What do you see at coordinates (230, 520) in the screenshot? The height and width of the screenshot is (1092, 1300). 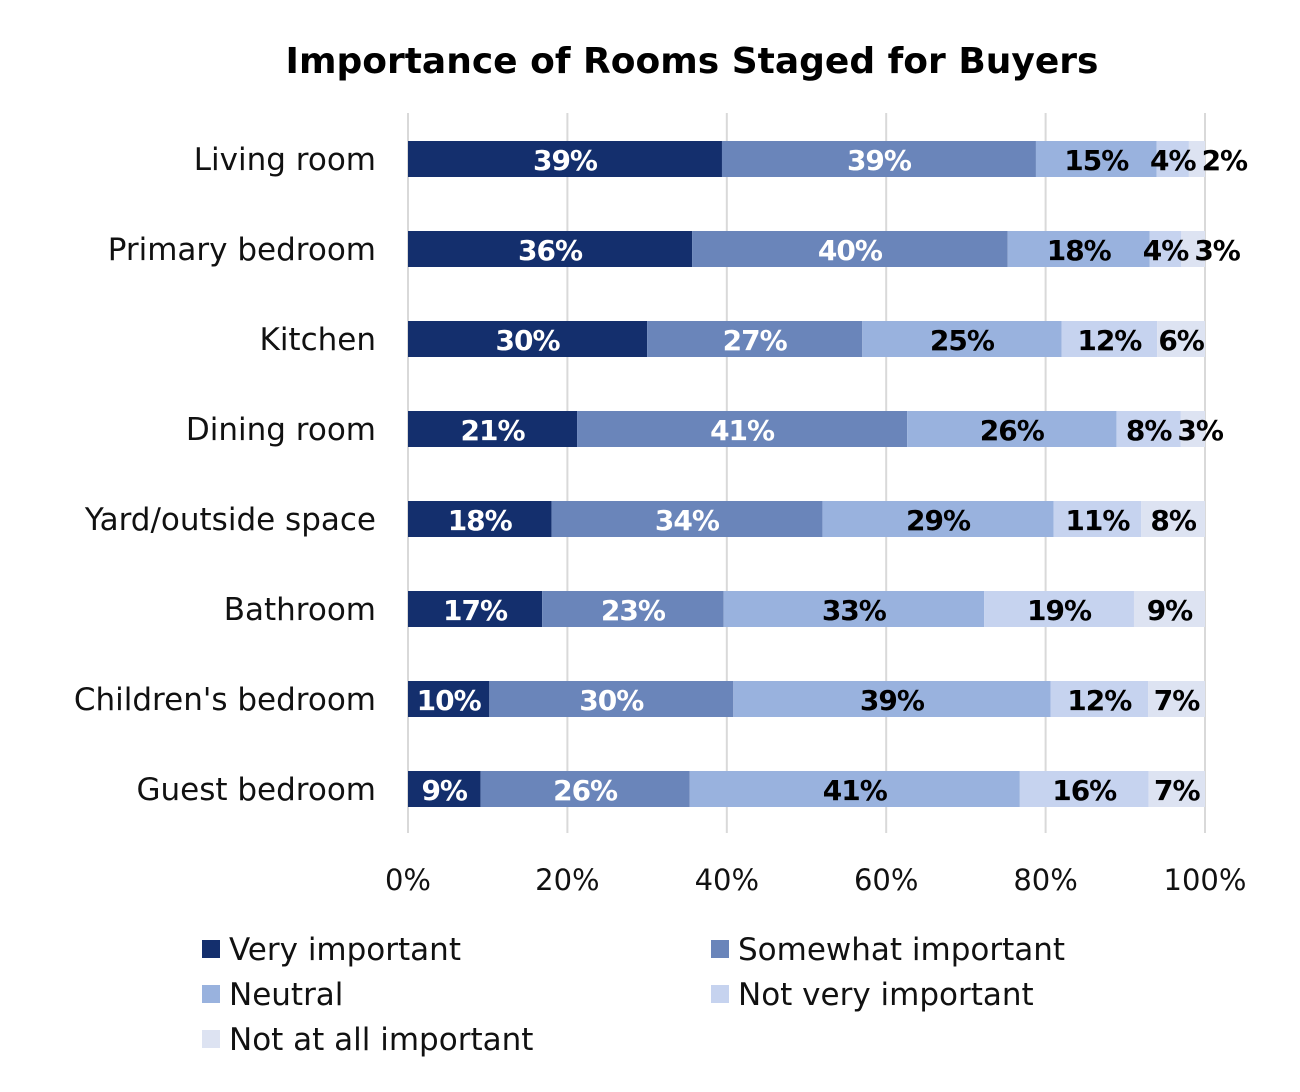 I see `category-label: Yard/outside space` at bounding box center [230, 520].